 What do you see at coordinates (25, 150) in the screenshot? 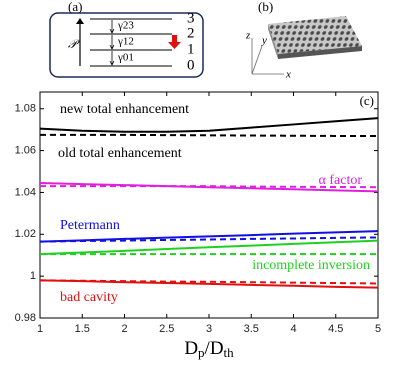
I see `y-tick-label: 1.06` at bounding box center [25, 150].